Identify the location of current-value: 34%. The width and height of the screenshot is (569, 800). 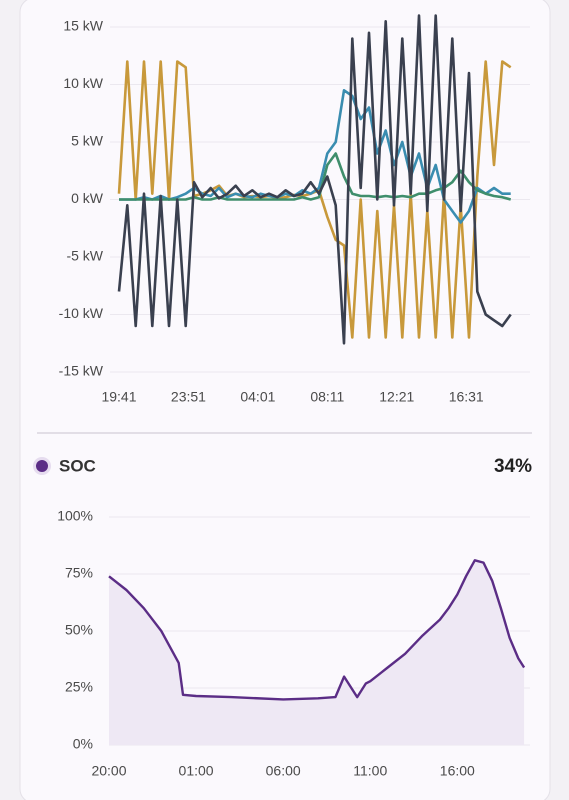
(513, 466).